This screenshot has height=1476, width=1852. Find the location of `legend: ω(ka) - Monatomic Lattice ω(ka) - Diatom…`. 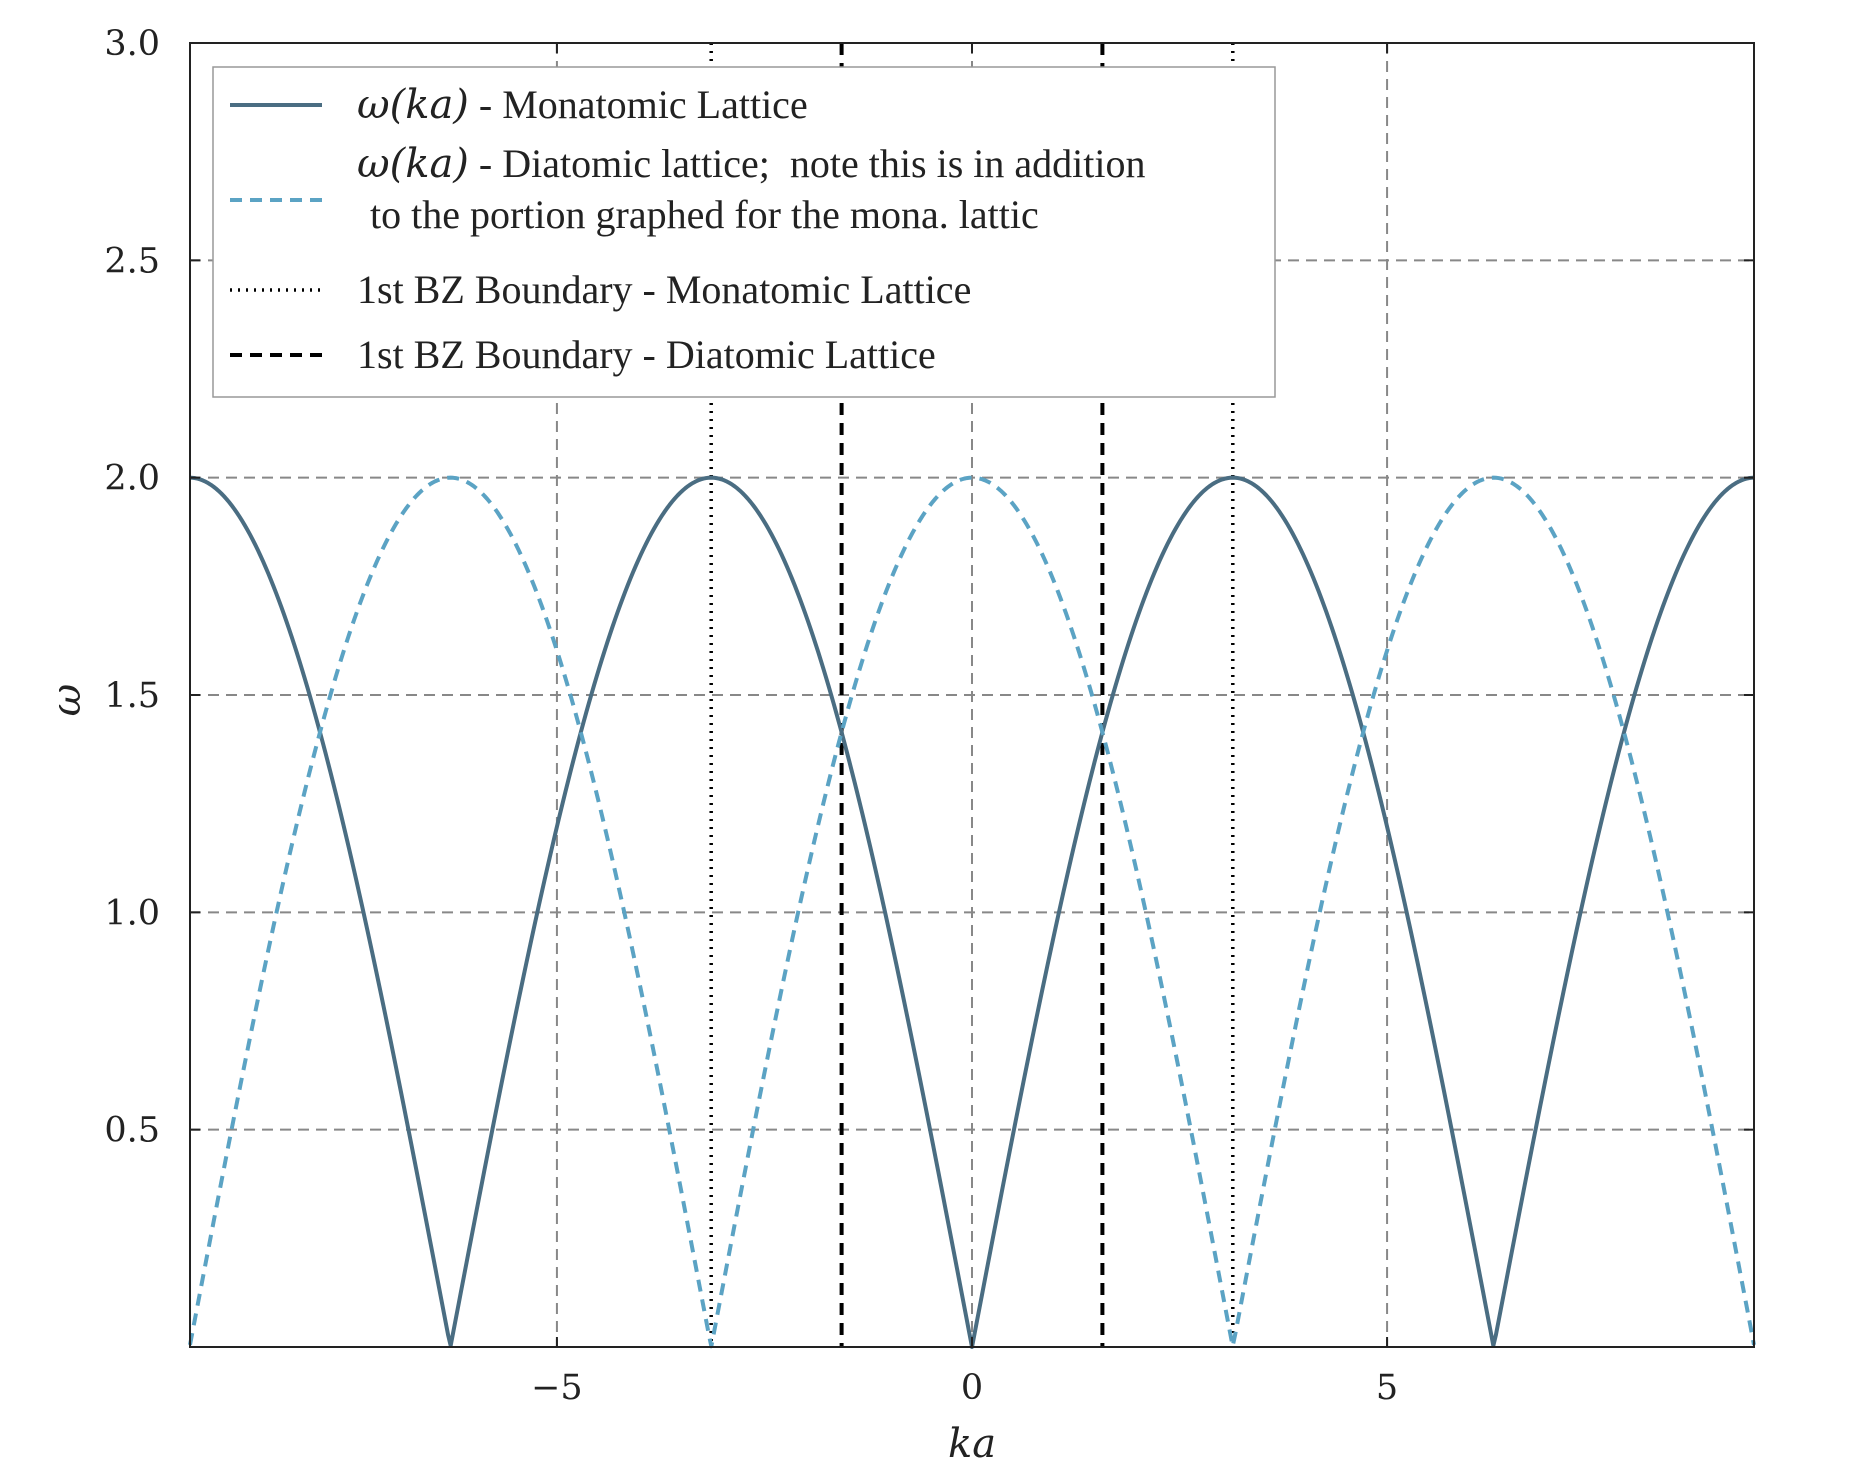

legend: ω(ka) - Monatomic Lattice ω(ka) - Diatom… is located at coordinates (744, 232).